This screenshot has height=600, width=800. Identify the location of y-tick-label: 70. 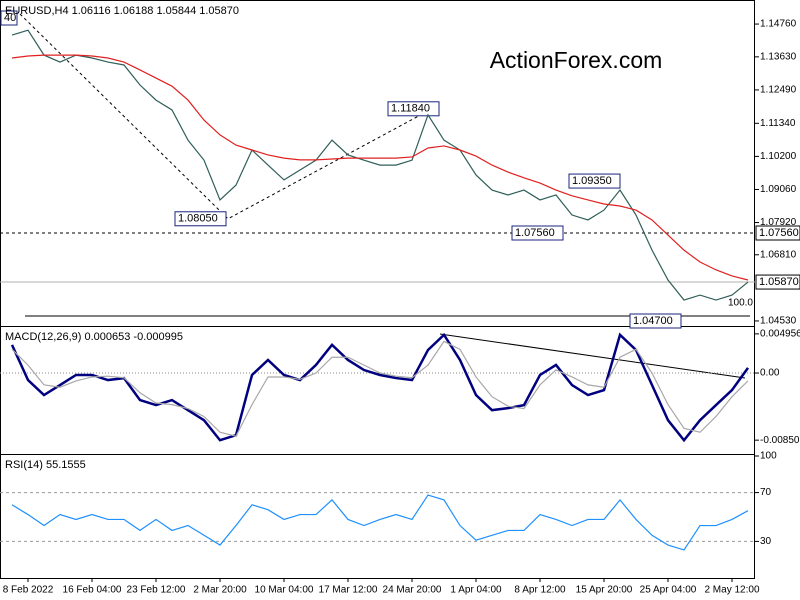
(766, 492).